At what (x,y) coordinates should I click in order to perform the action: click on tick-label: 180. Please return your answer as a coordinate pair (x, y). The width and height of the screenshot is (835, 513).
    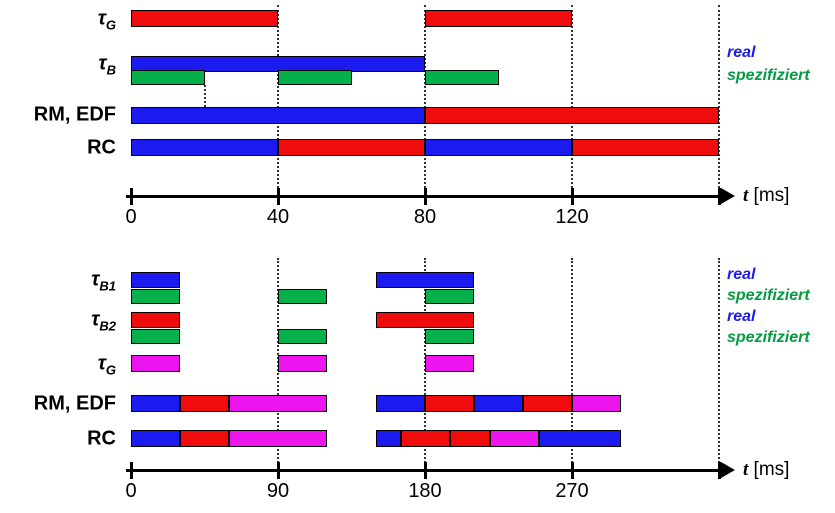
    Looking at the image, I should click on (425, 491).